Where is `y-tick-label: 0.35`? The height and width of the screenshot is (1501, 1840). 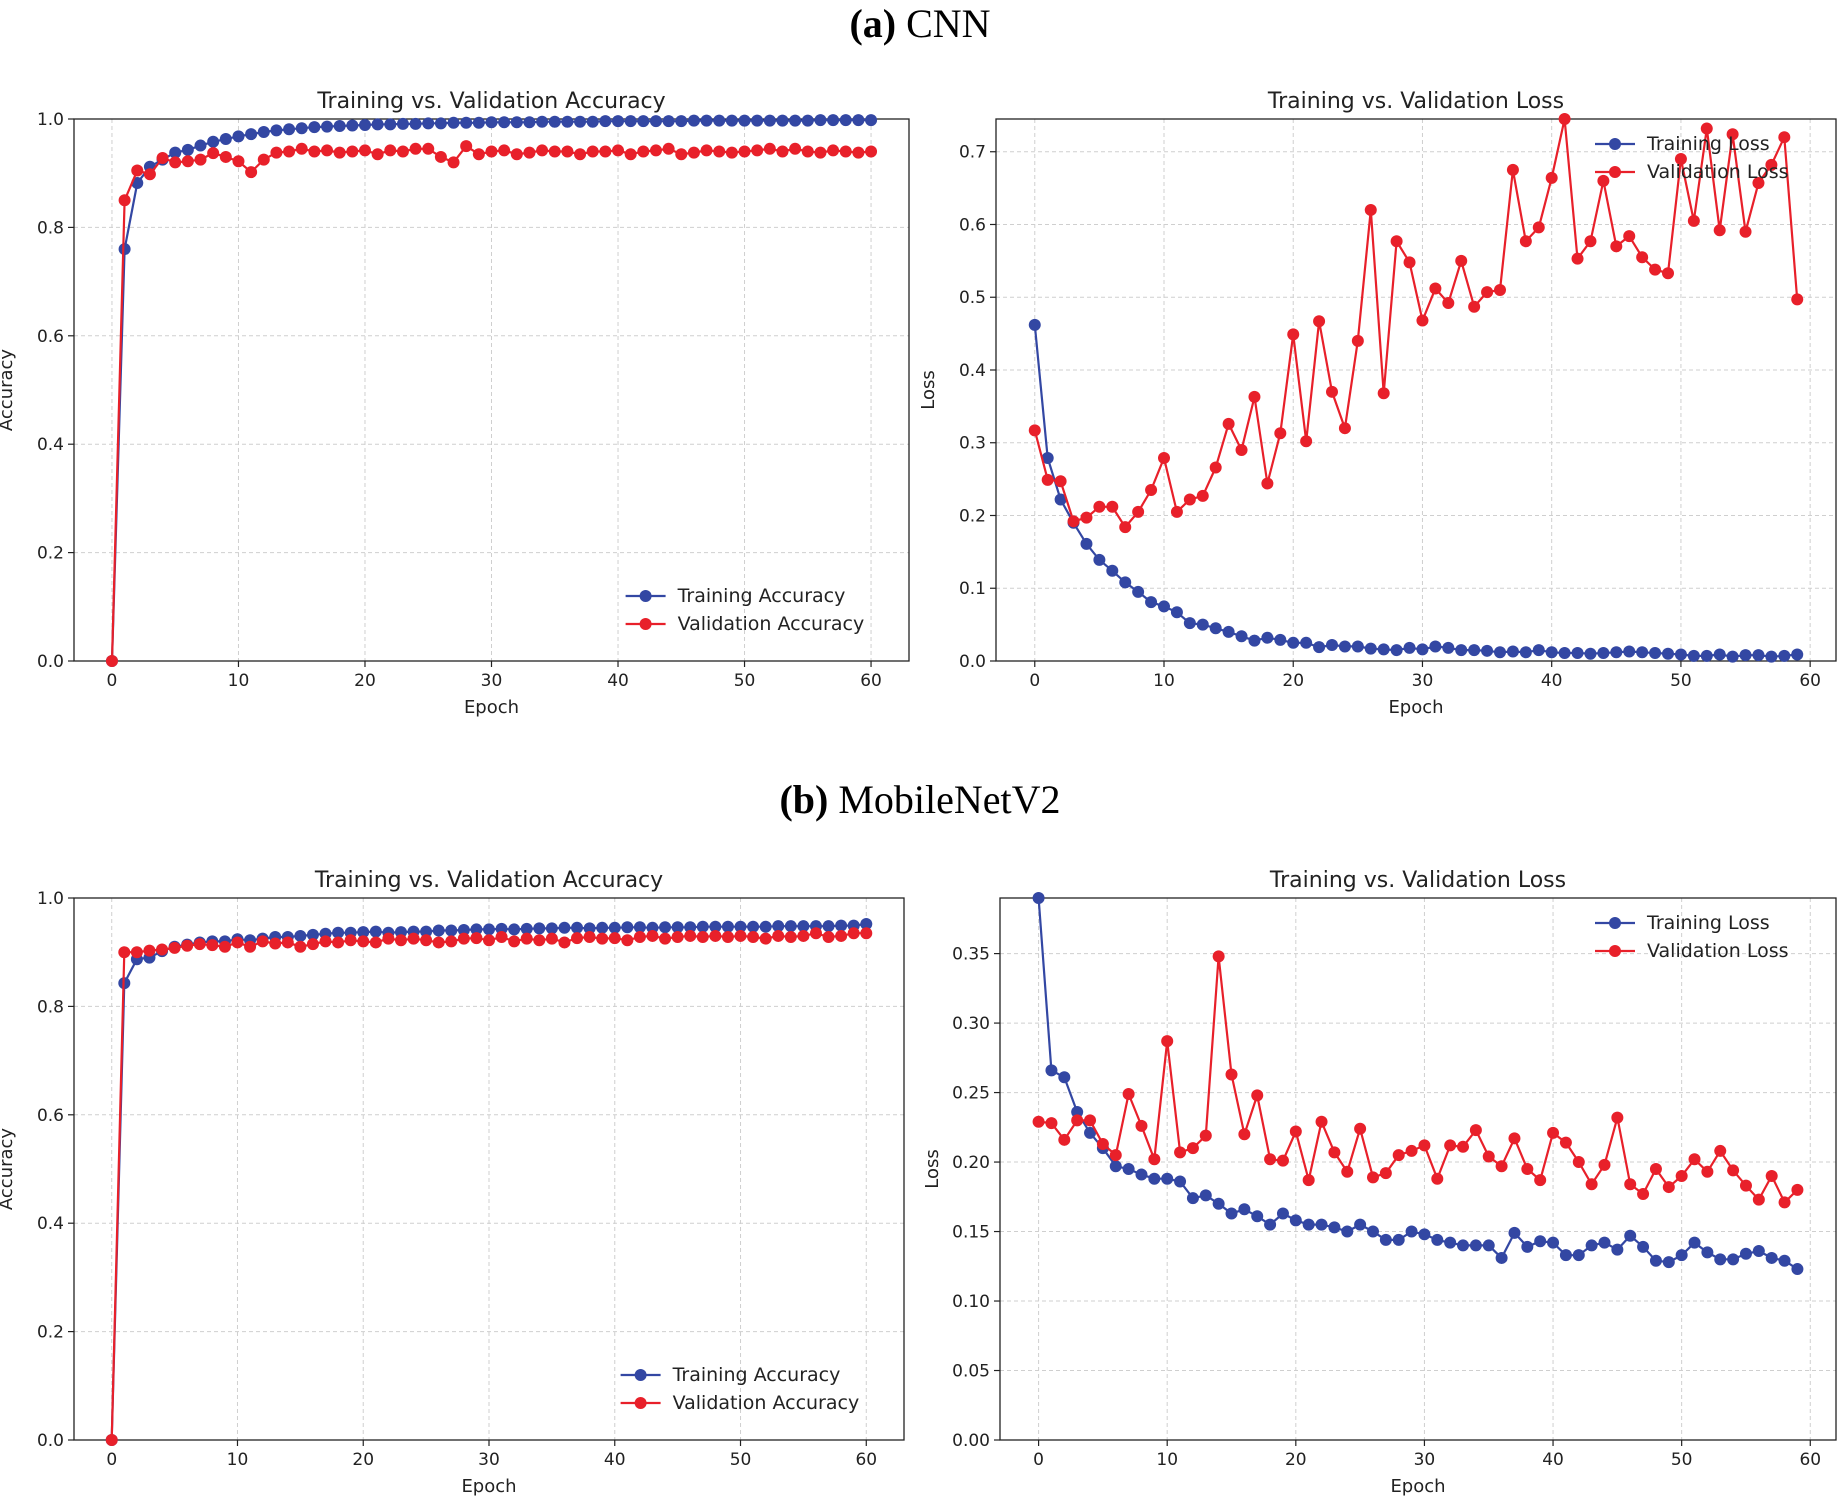
y-tick-label: 0.35 is located at coordinates (971, 955).